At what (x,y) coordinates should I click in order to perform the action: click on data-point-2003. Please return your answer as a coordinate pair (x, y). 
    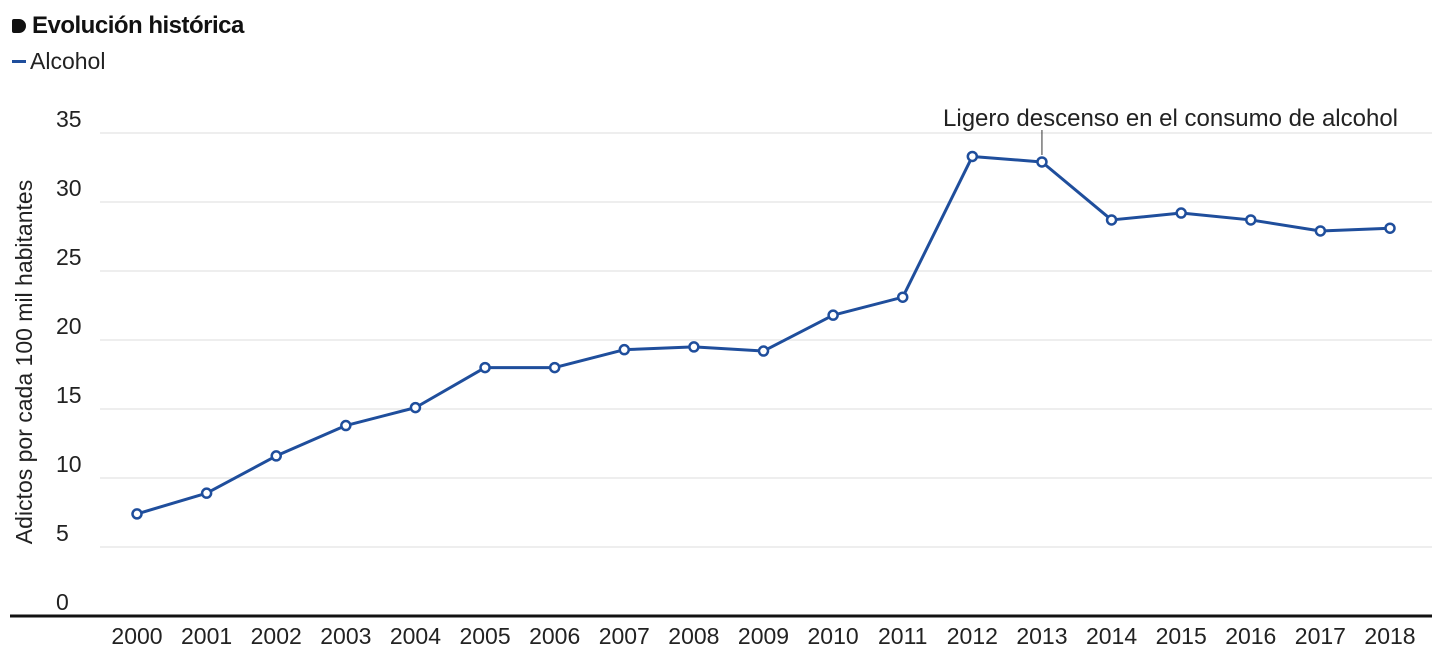
    Looking at the image, I should click on (346, 425).